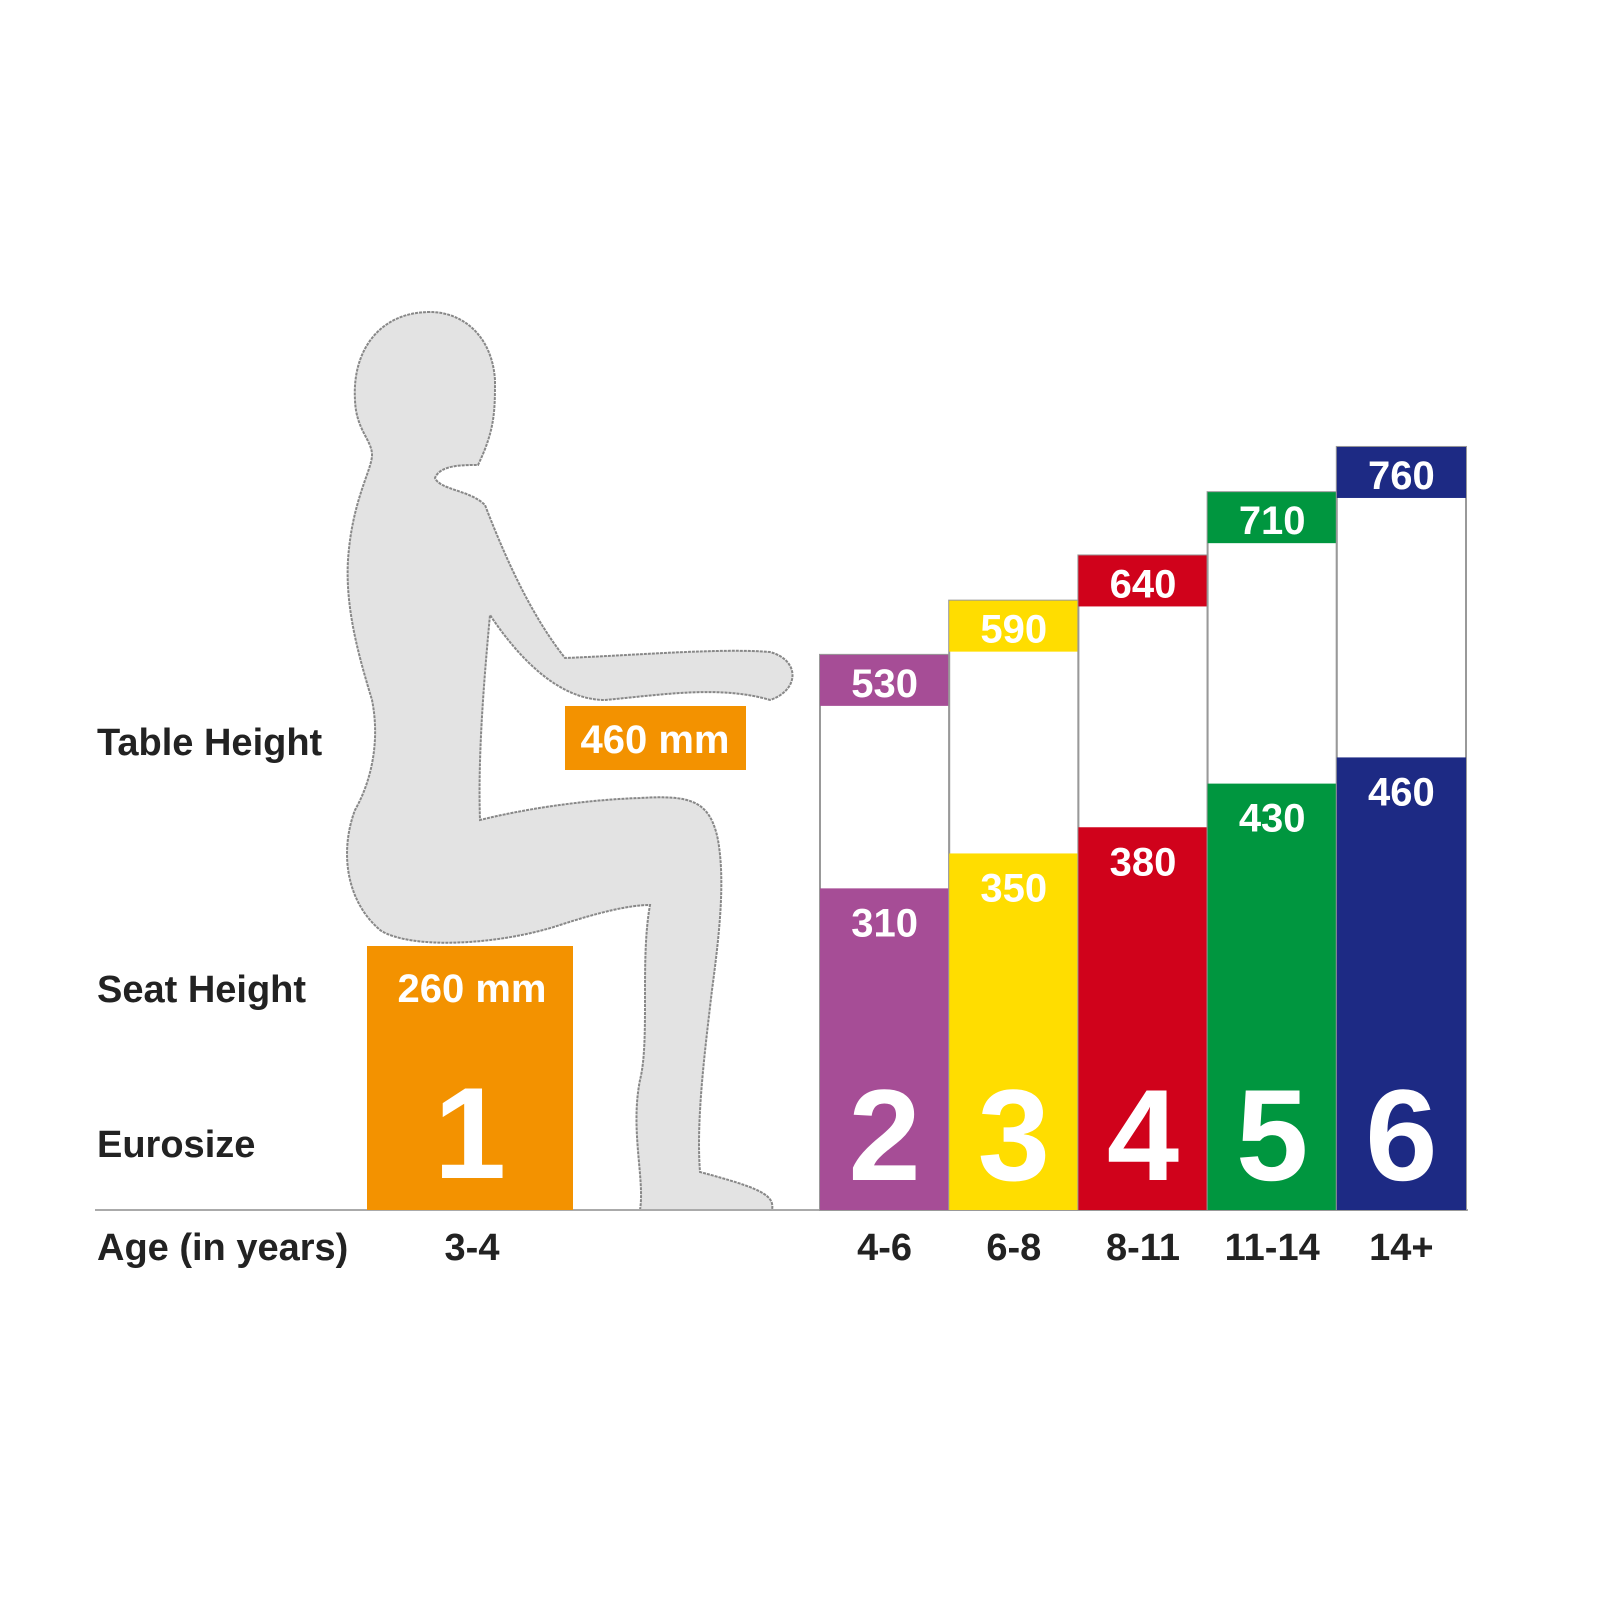  What do you see at coordinates (885, 1049) in the screenshot?
I see `size-2-seat-bar` at bounding box center [885, 1049].